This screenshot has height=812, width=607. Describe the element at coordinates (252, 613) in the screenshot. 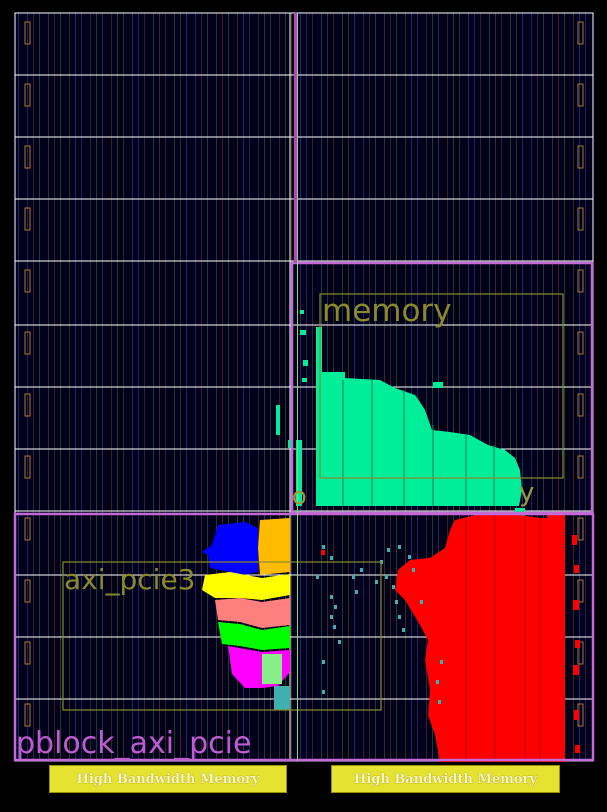

I see `salmon-cells` at that location.